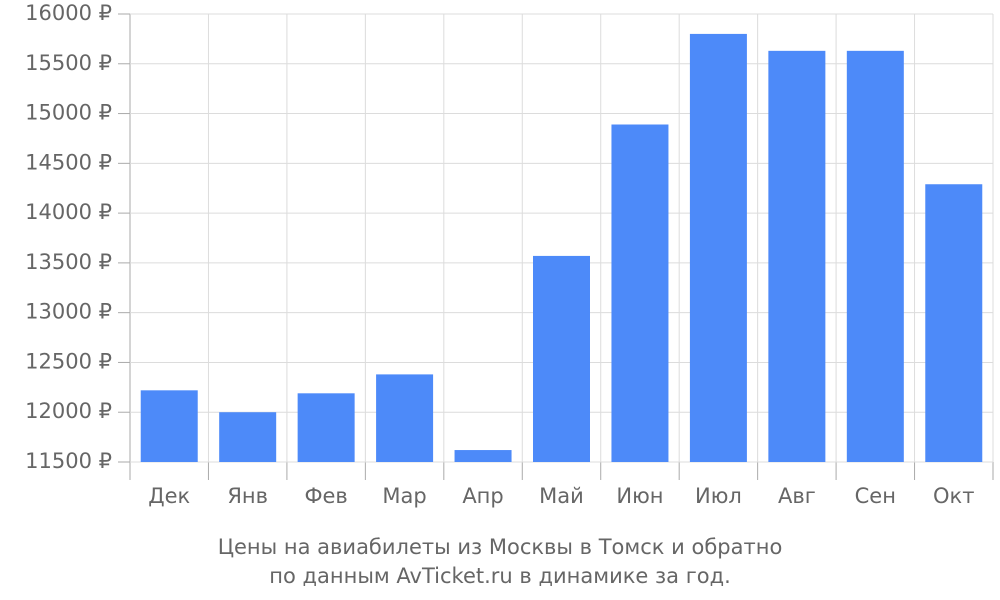 Image resolution: width=1000 pixels, height=600 pixels. Describe the element at coordinates (68, 262) in the screenshot. I see `y-tick-label: 13500 ₽` at that location.